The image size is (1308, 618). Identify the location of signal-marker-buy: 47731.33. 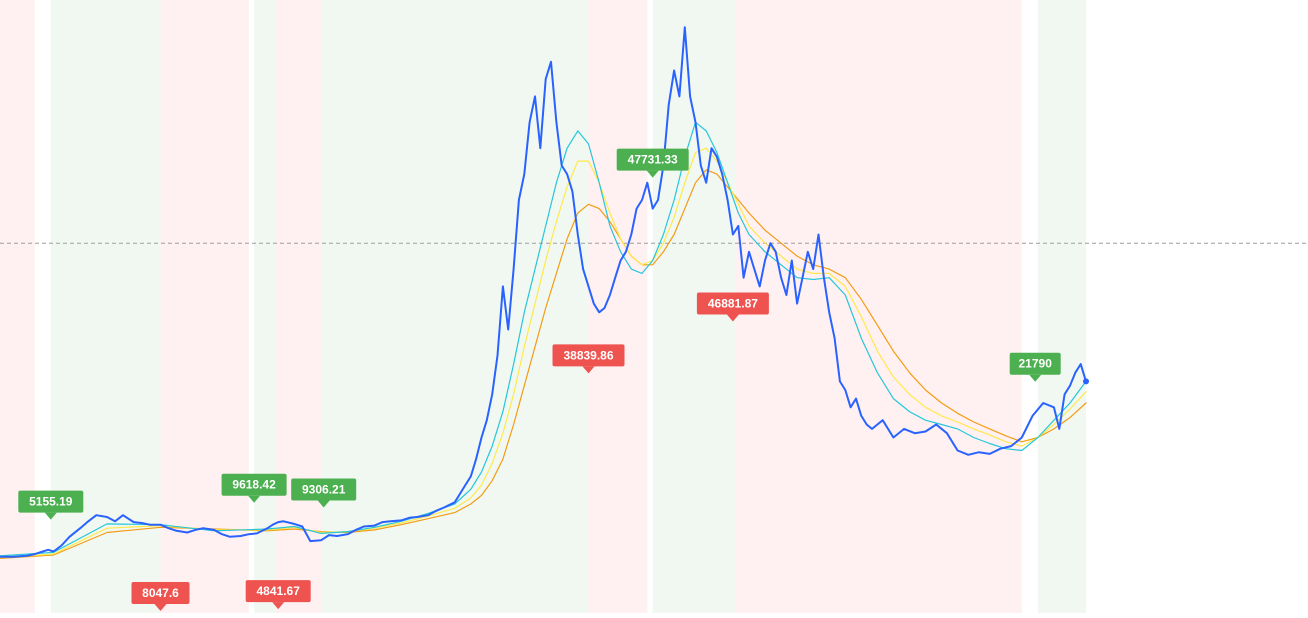
(652, 163).